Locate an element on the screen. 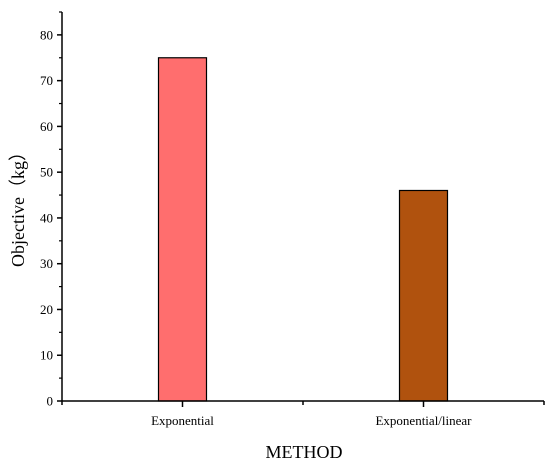 This screenshot has height=469, width=550. y-tick-label: 30 is located at coordinates (46, 263).